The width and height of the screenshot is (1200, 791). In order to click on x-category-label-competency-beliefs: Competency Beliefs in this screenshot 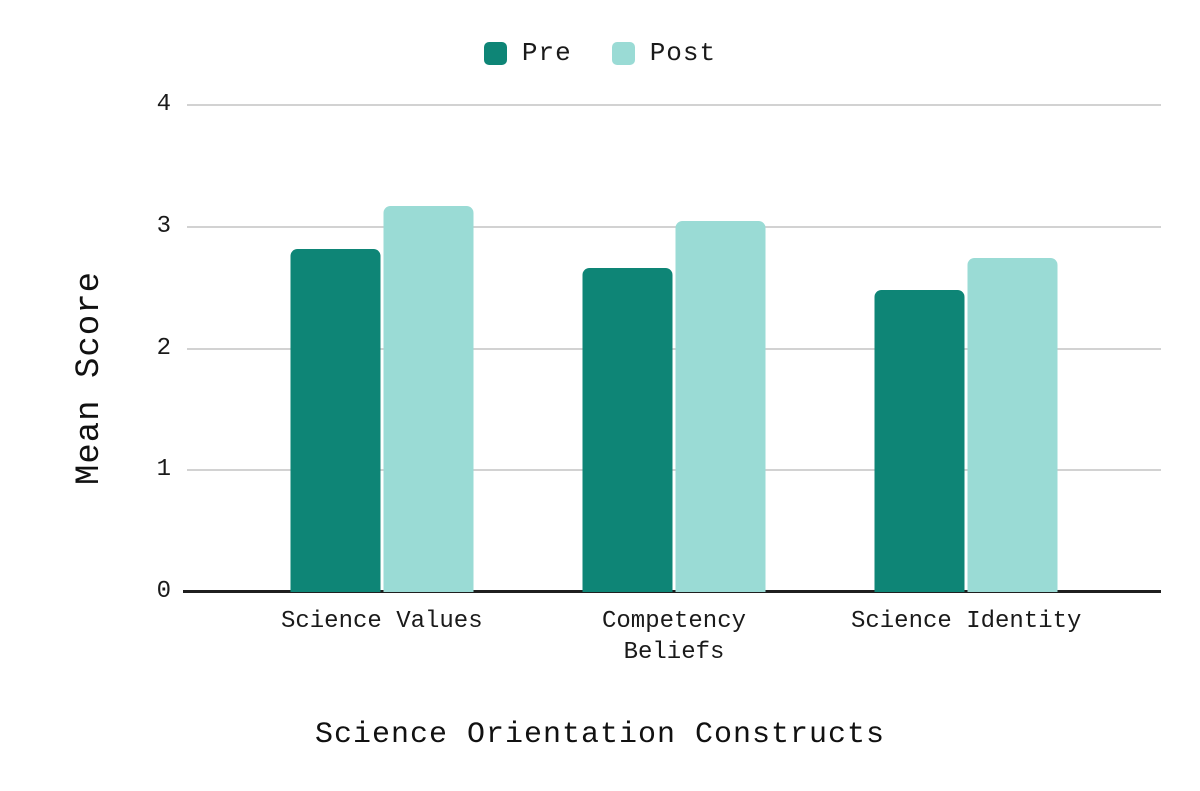, I will do `click(674, 637)`.